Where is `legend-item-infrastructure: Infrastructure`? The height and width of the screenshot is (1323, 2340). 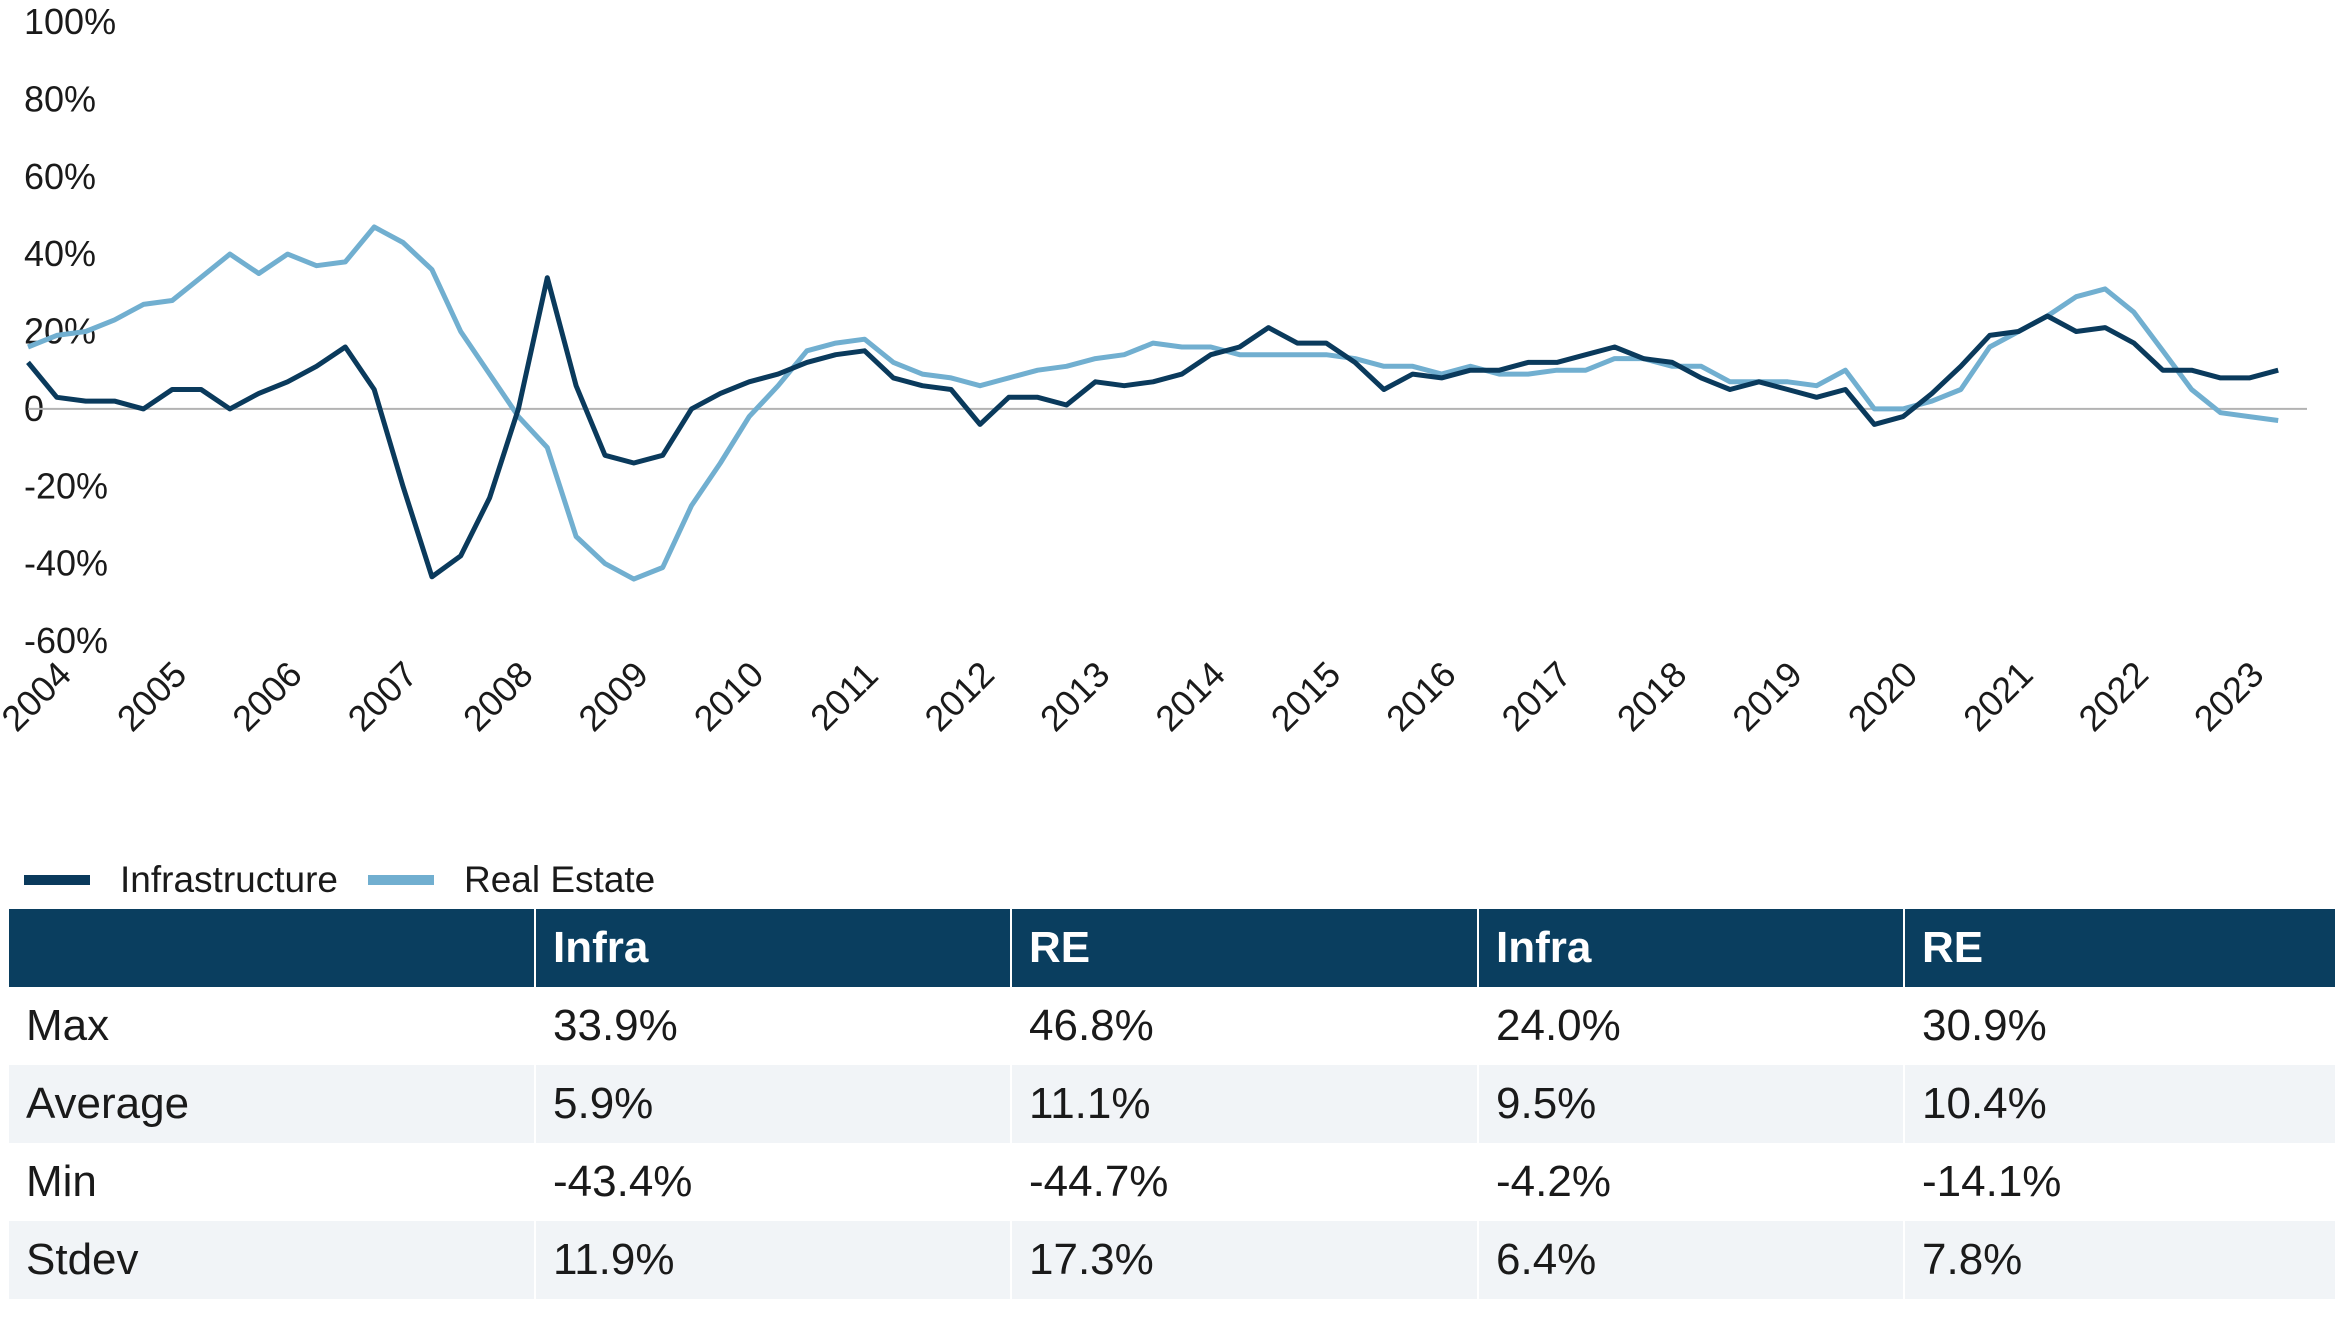 legend-item-infrastructure: Infrastructure is located at coordinates (181, 880).